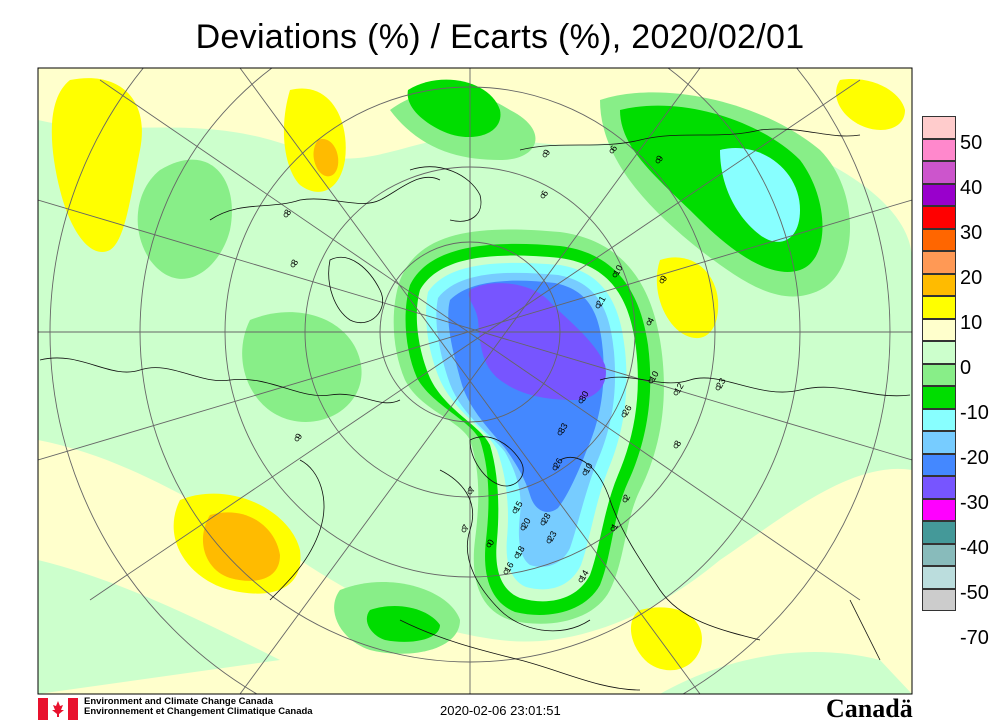 This screenshot has width=1000, height=726. Describe the element at coordinates (509, 567) in the screenshot. I see `station-value: 16` at that location.